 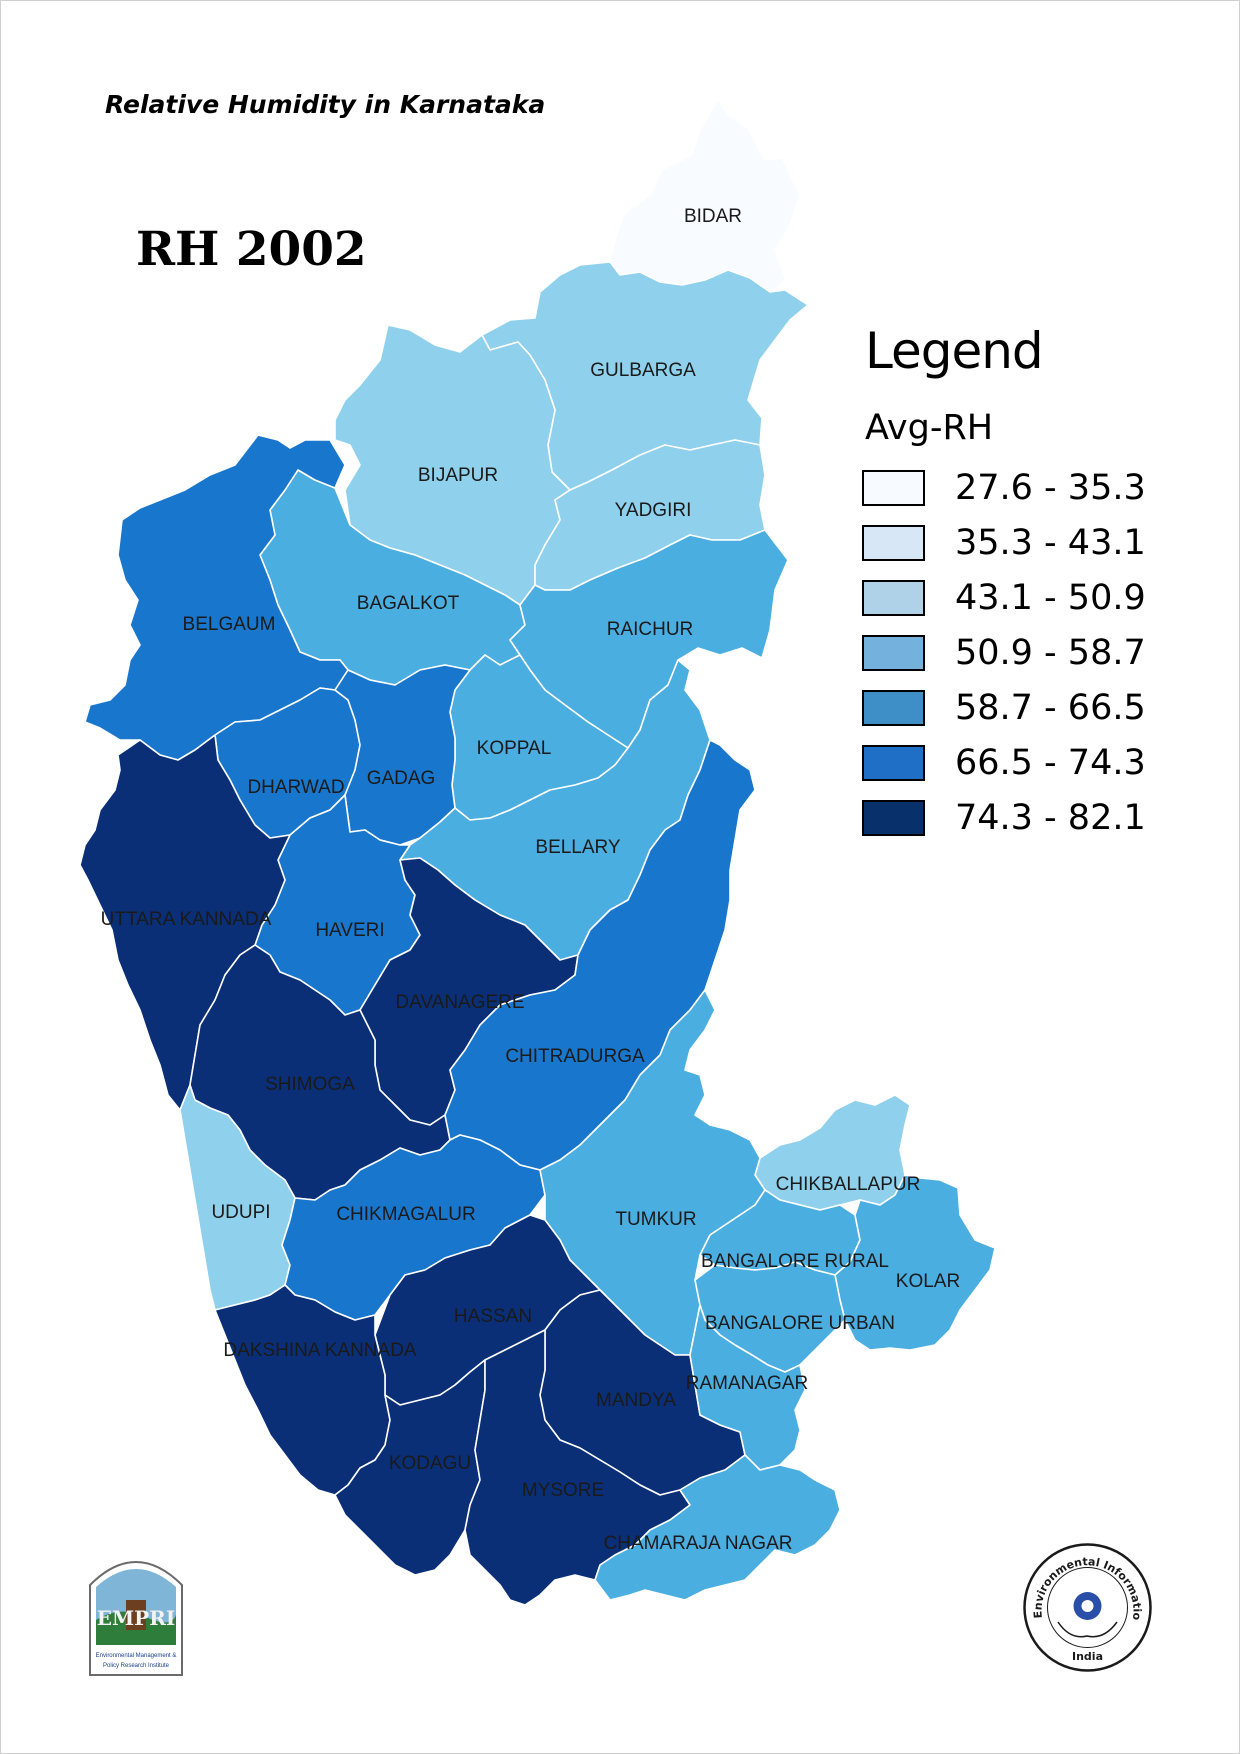 What do you see at coordinates (240, 1212) in the screenshot?
I see `label-udupi: UDUPI` at bounding box center [240, 1212].